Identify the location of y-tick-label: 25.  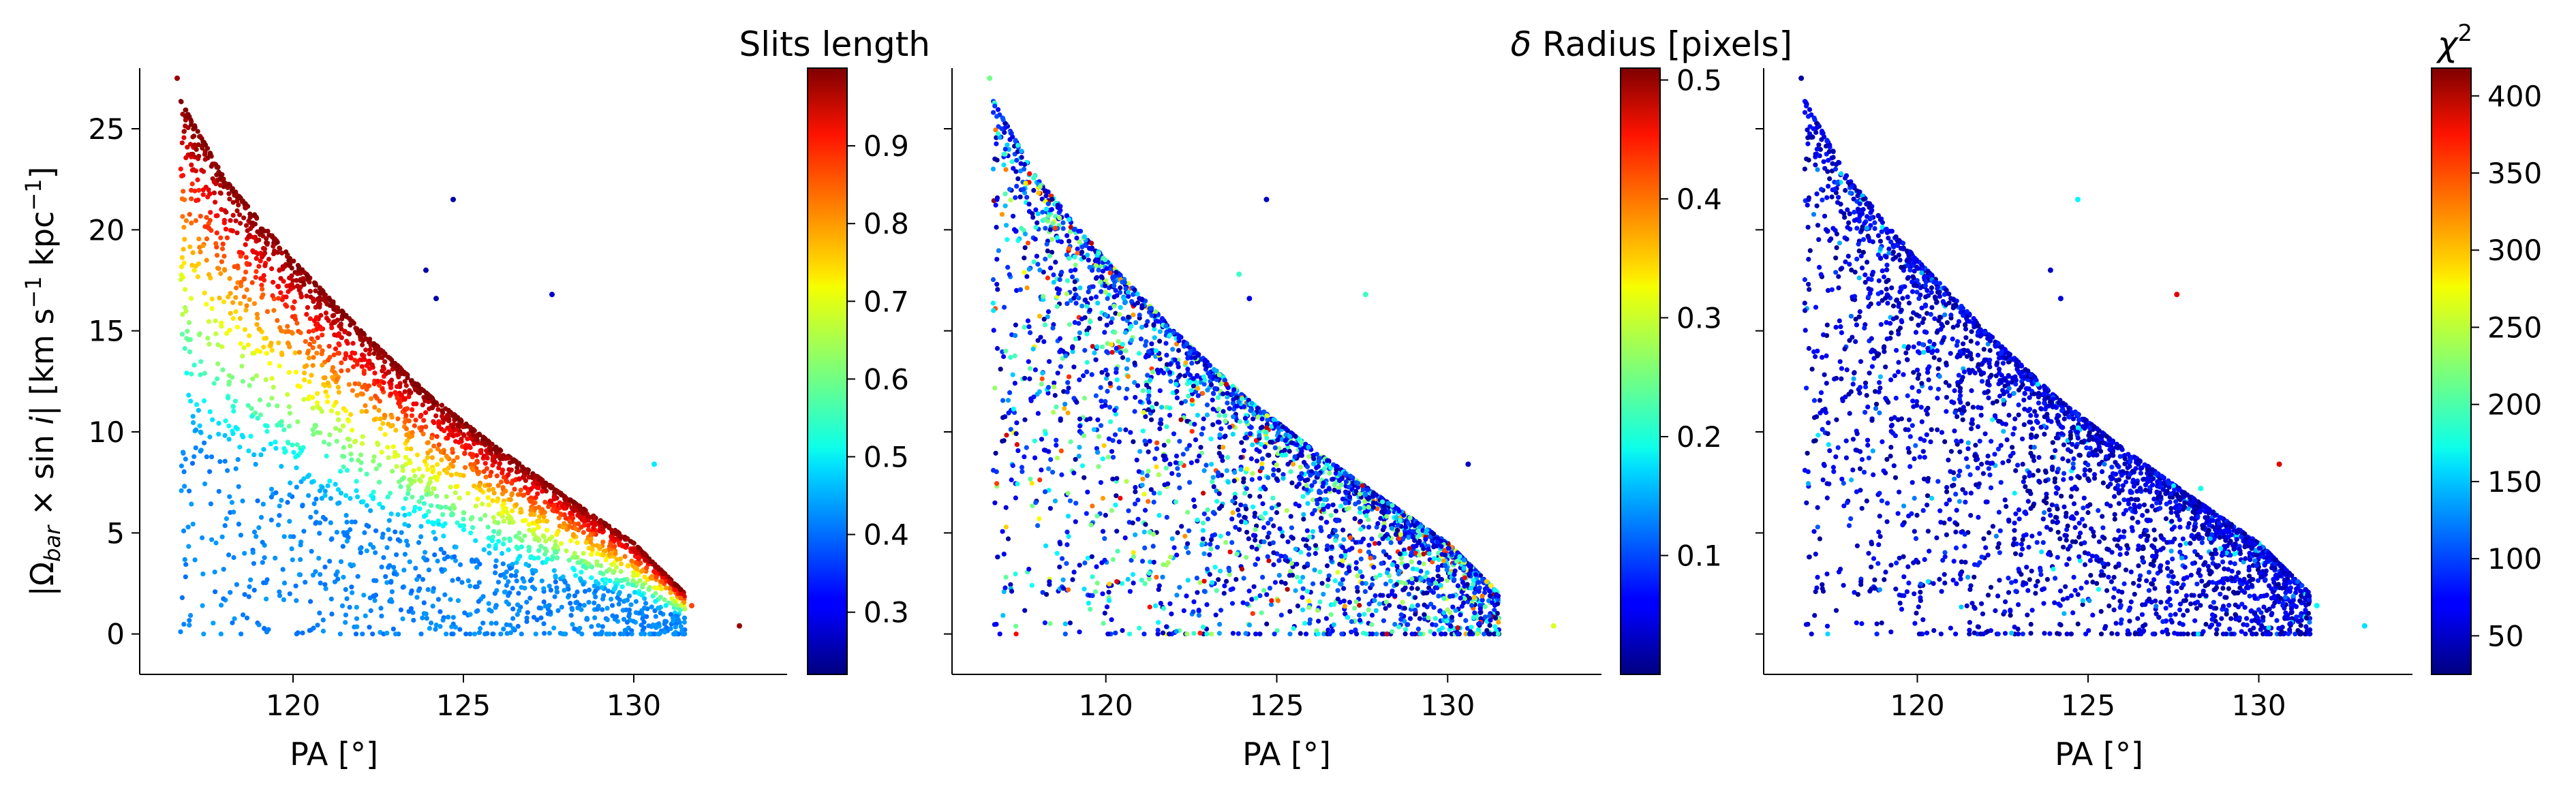
(107, 129).